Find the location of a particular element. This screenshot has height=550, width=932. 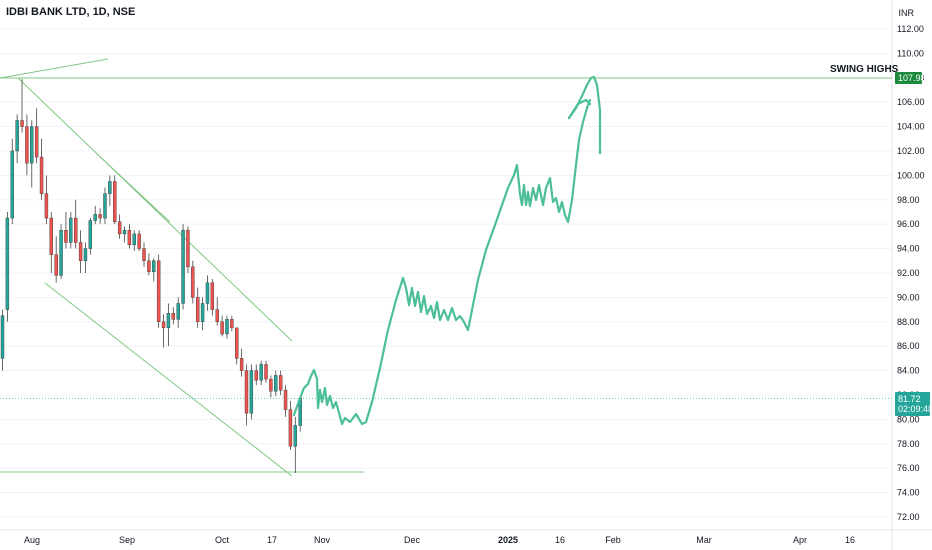

currency-label: INR is located at coordinates (906, 13).